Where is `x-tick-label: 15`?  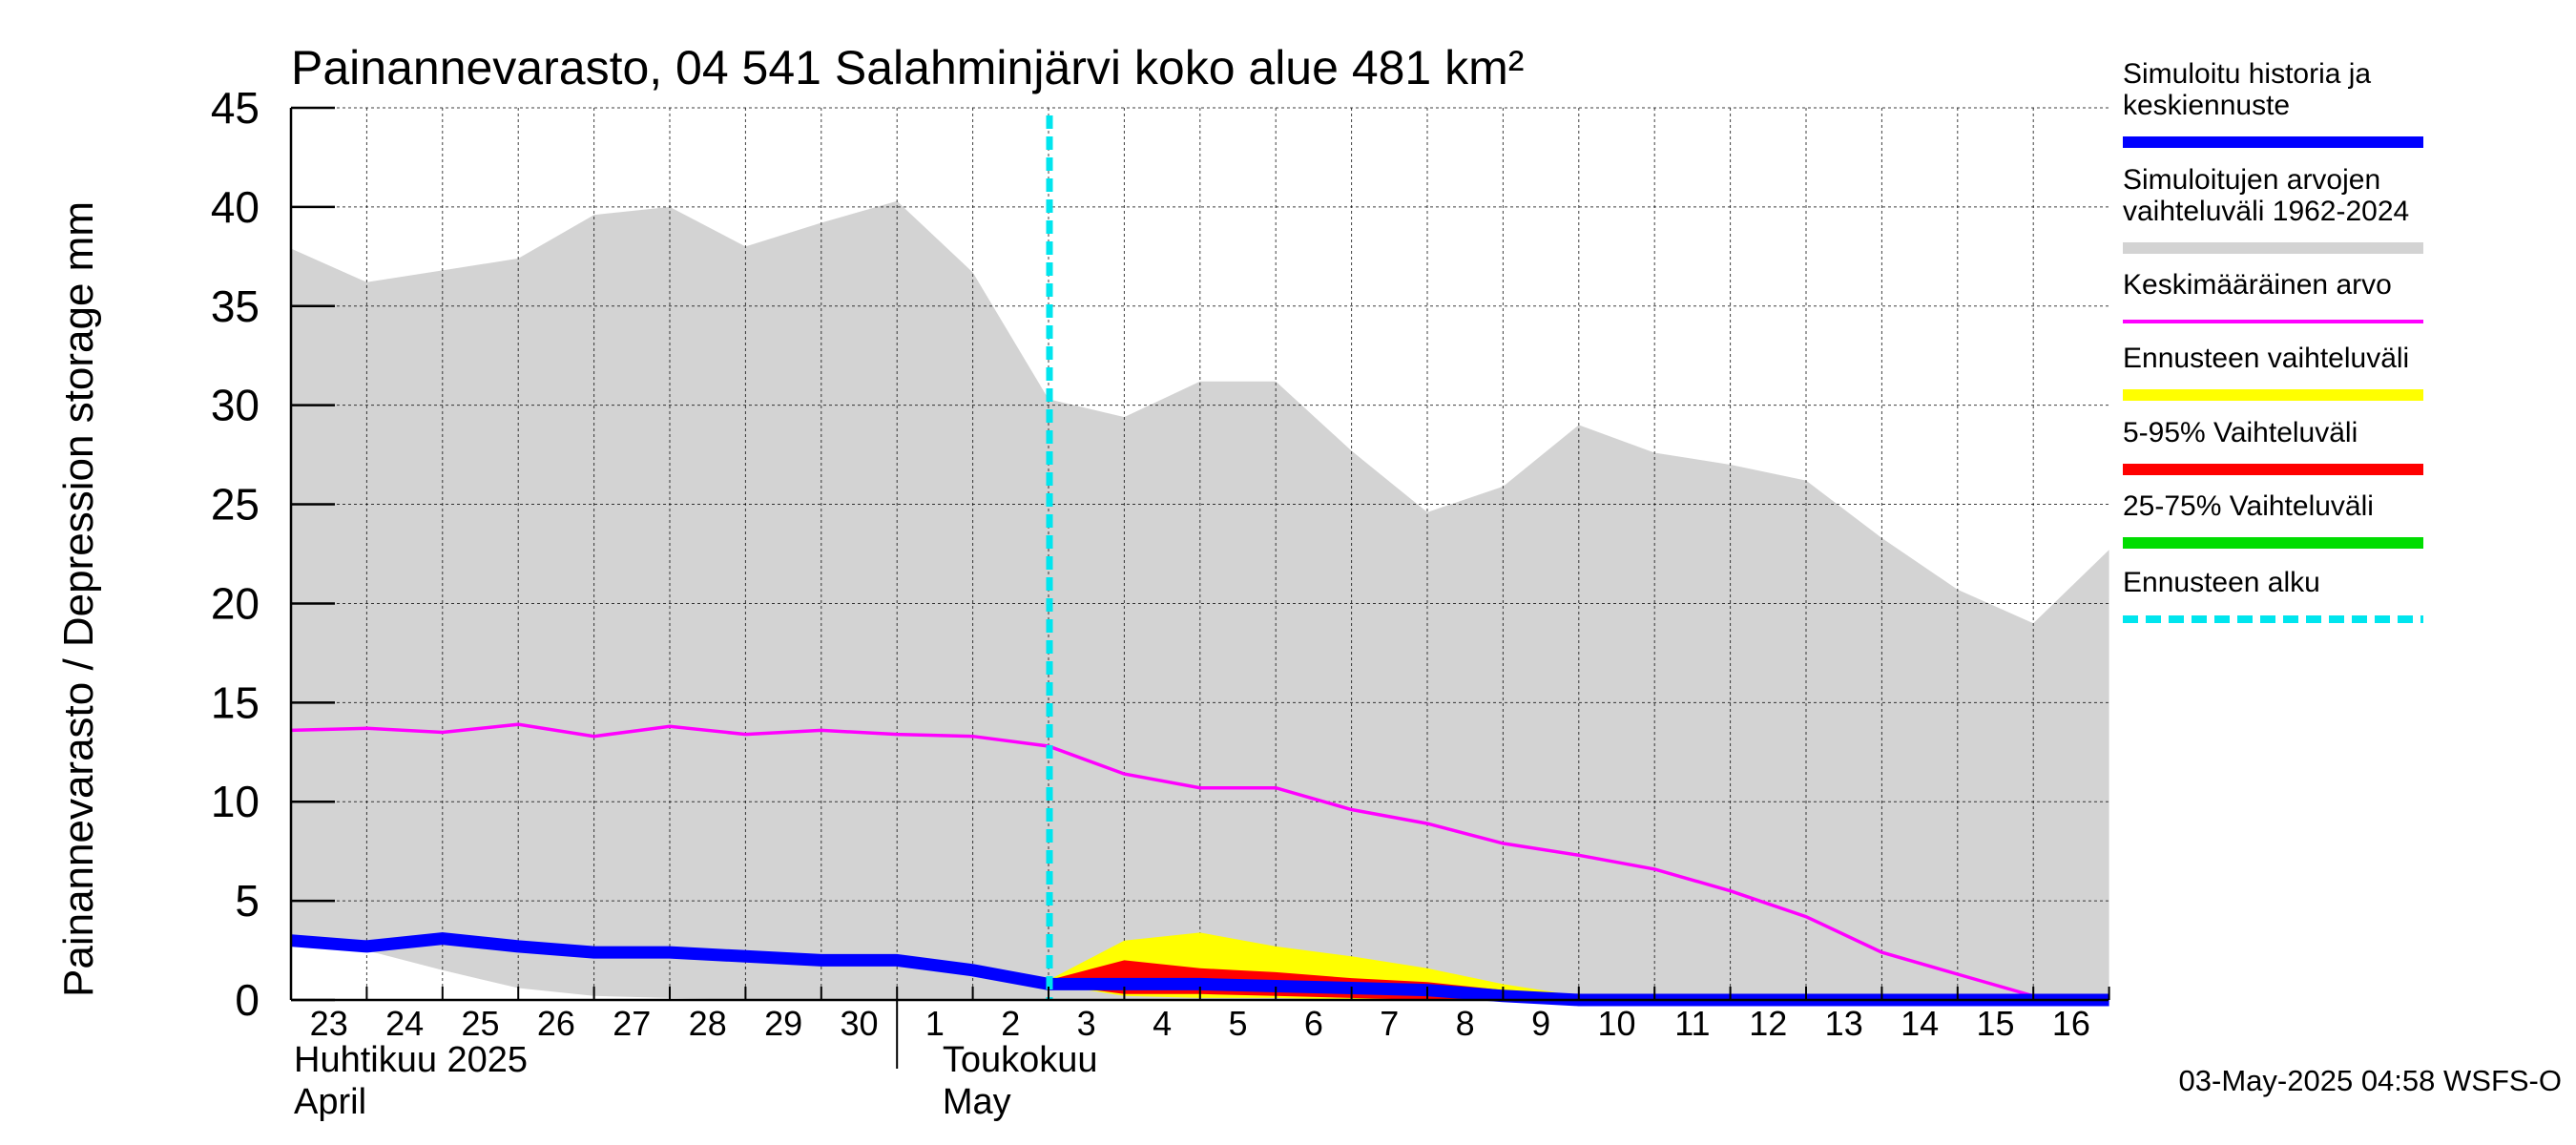
x-tick-label: 15 is located at coordinates (1995, 1023).